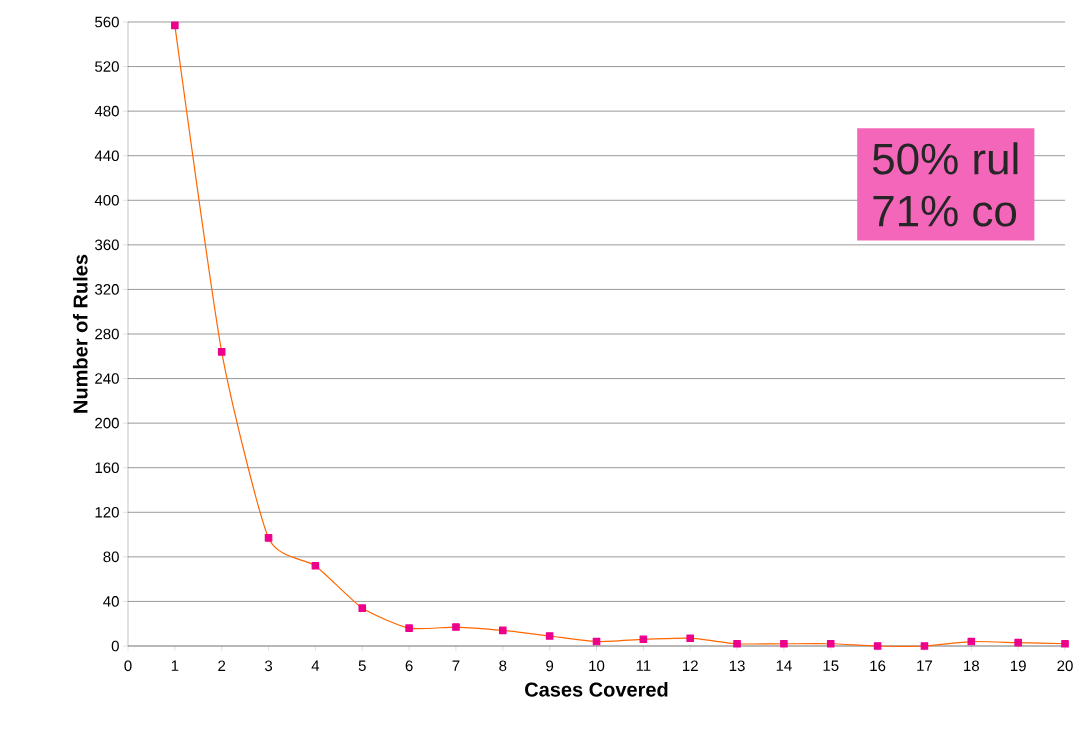 This screenshot has height=744, width=1080. What do you see at coordinates (107, 512) in the screenshot?
I see `y-tick-label: 120` at bounding box center [107, 512].